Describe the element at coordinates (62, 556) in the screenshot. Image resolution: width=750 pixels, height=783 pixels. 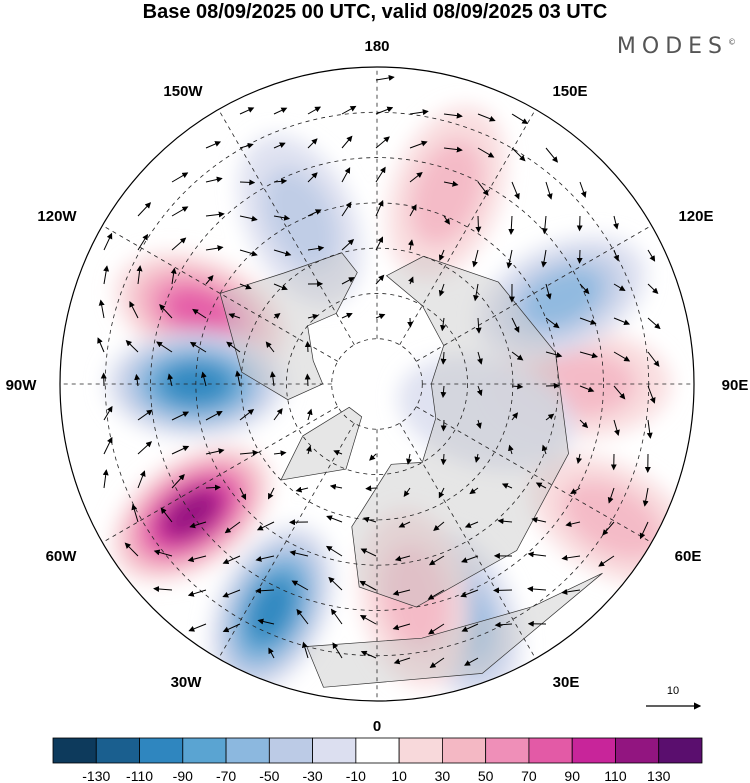
I see `label-60w: 60W` at that location.